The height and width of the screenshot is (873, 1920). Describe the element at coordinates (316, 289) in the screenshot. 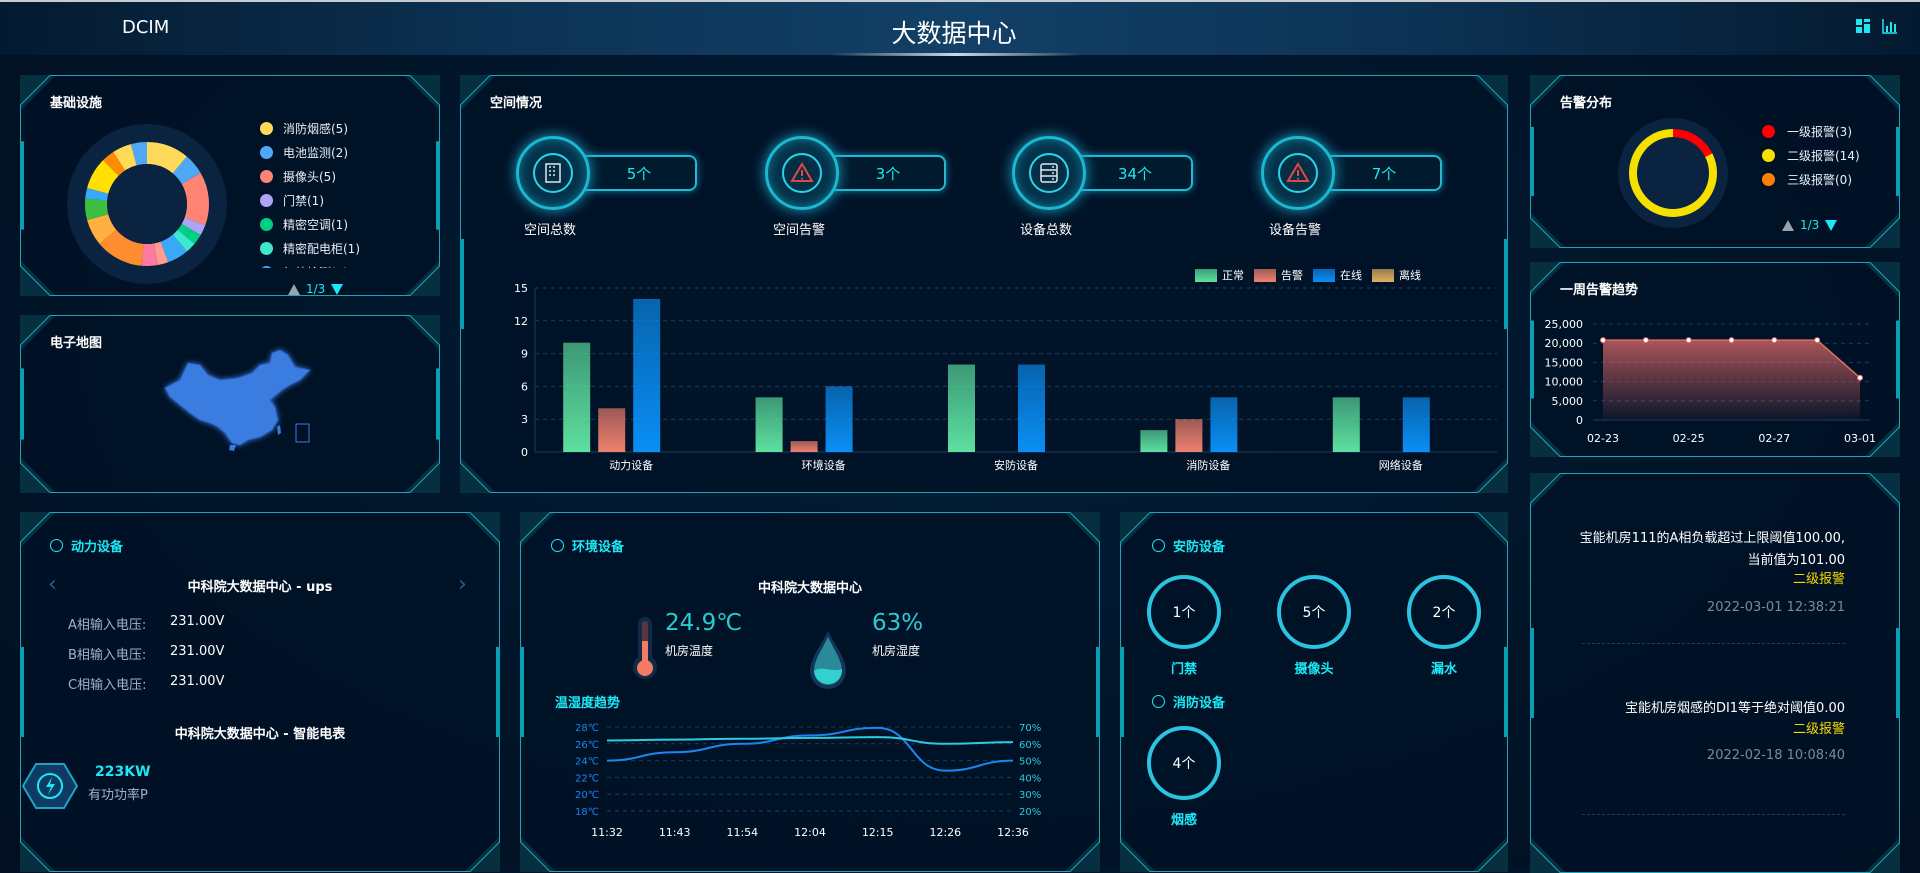

I see `legend-pager: 1/3` at that location.